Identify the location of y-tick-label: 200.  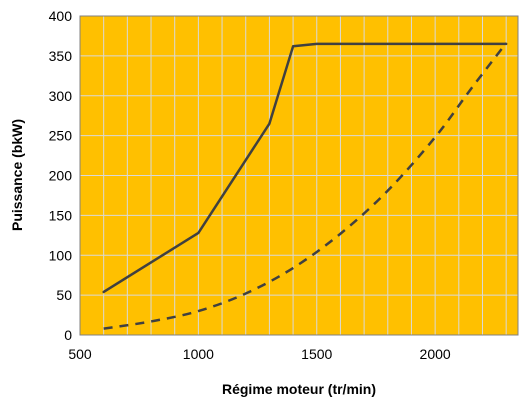
(61, 176).